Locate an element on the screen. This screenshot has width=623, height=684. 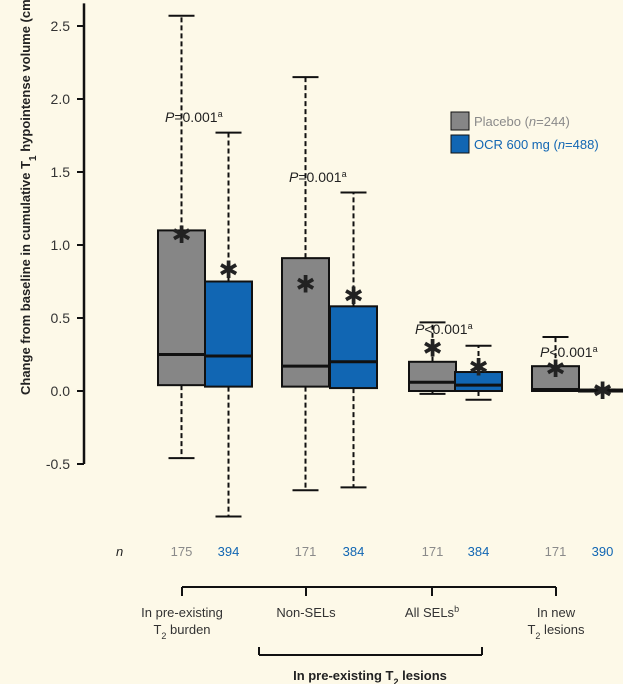
category-label: T2 lesions is located at coordinates (556, 631).